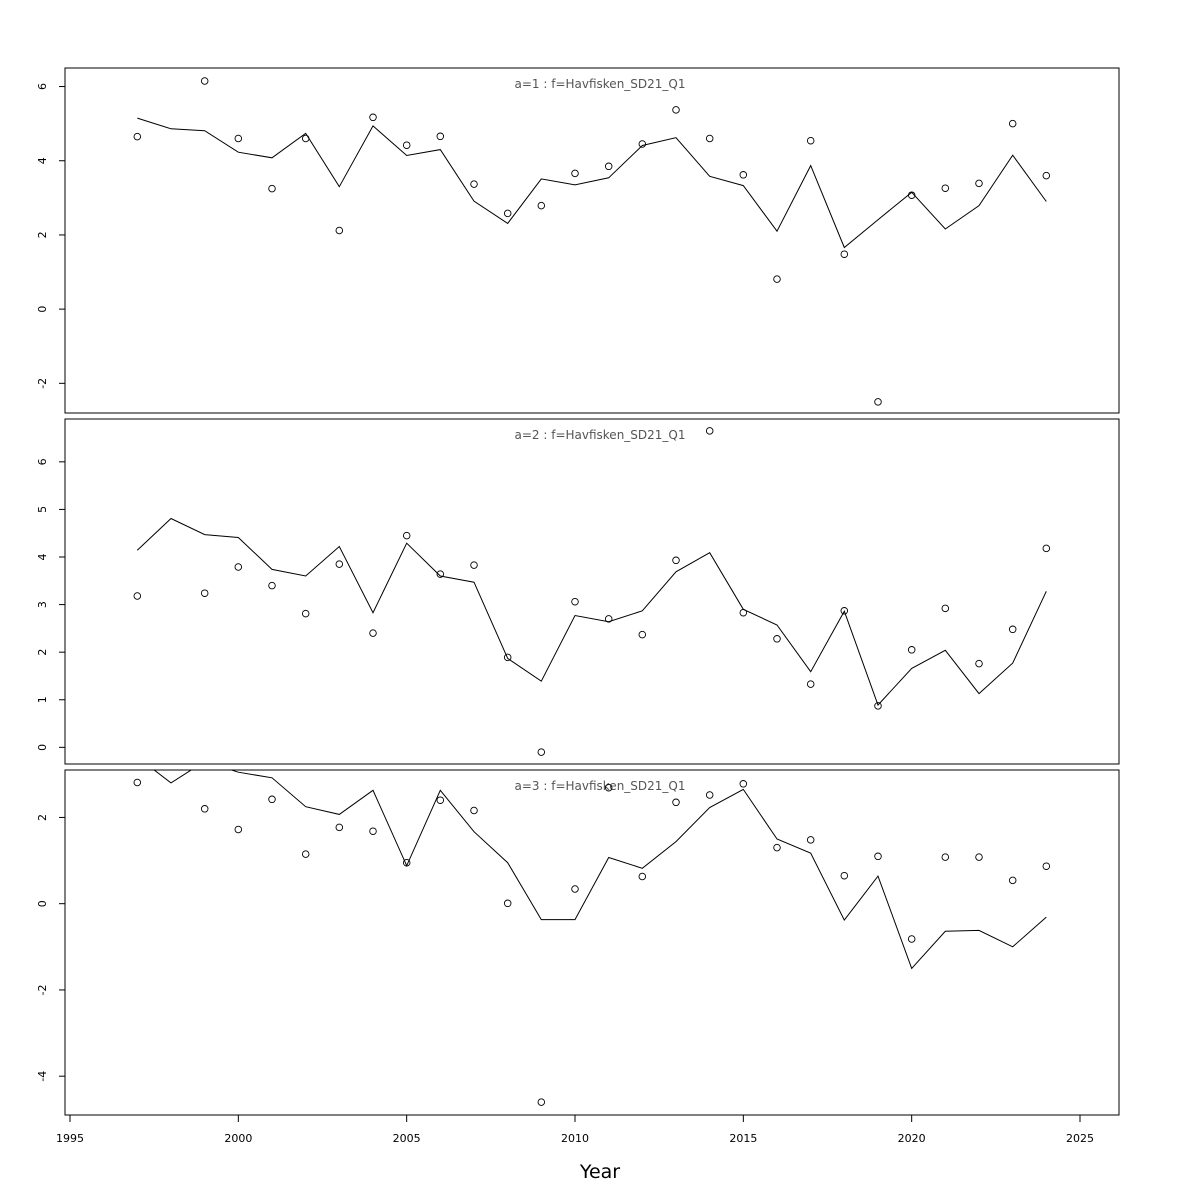 Image resolution: width=1200 pixels, height=1200 pixels. What do you see at coordinates (1046, 548) in the screenshot?
I see `panel-2-point-2024` at bounding box center [1046, 548].